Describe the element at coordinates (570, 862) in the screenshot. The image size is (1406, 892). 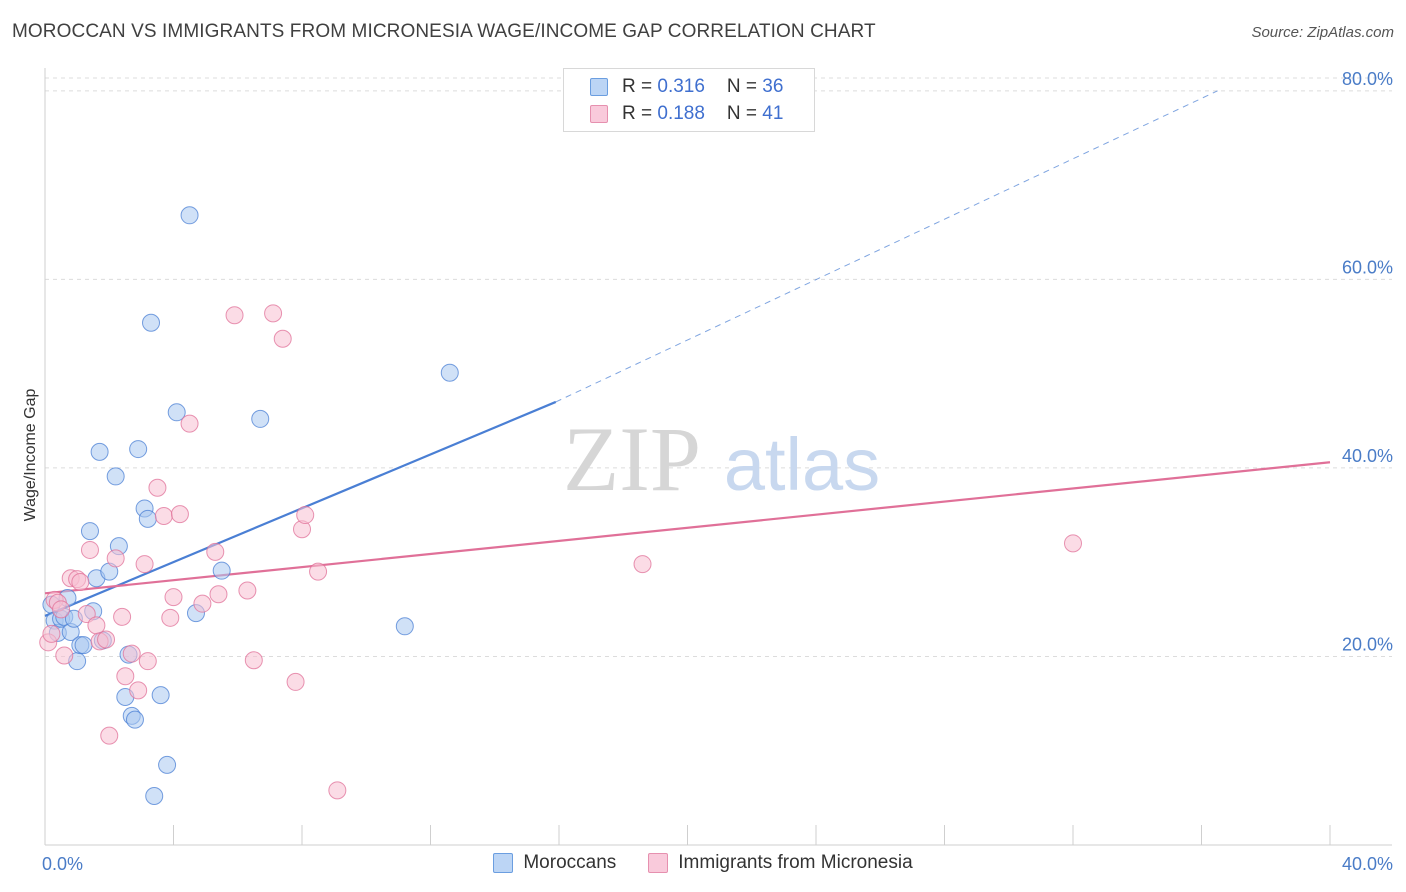
I see `legend-label-moroccans: Moroccans` at that location.